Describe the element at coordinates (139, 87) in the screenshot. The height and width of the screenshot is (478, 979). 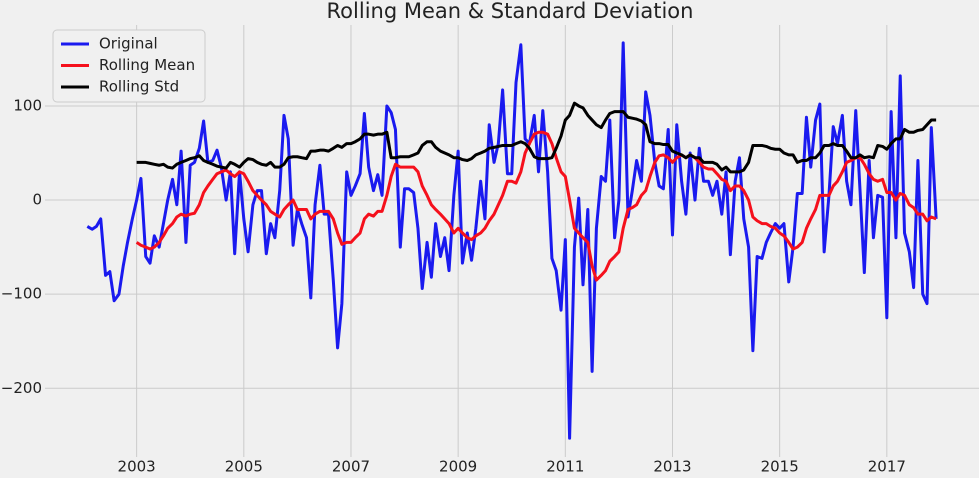
I see `legend-label: Rolling Std` at that location.